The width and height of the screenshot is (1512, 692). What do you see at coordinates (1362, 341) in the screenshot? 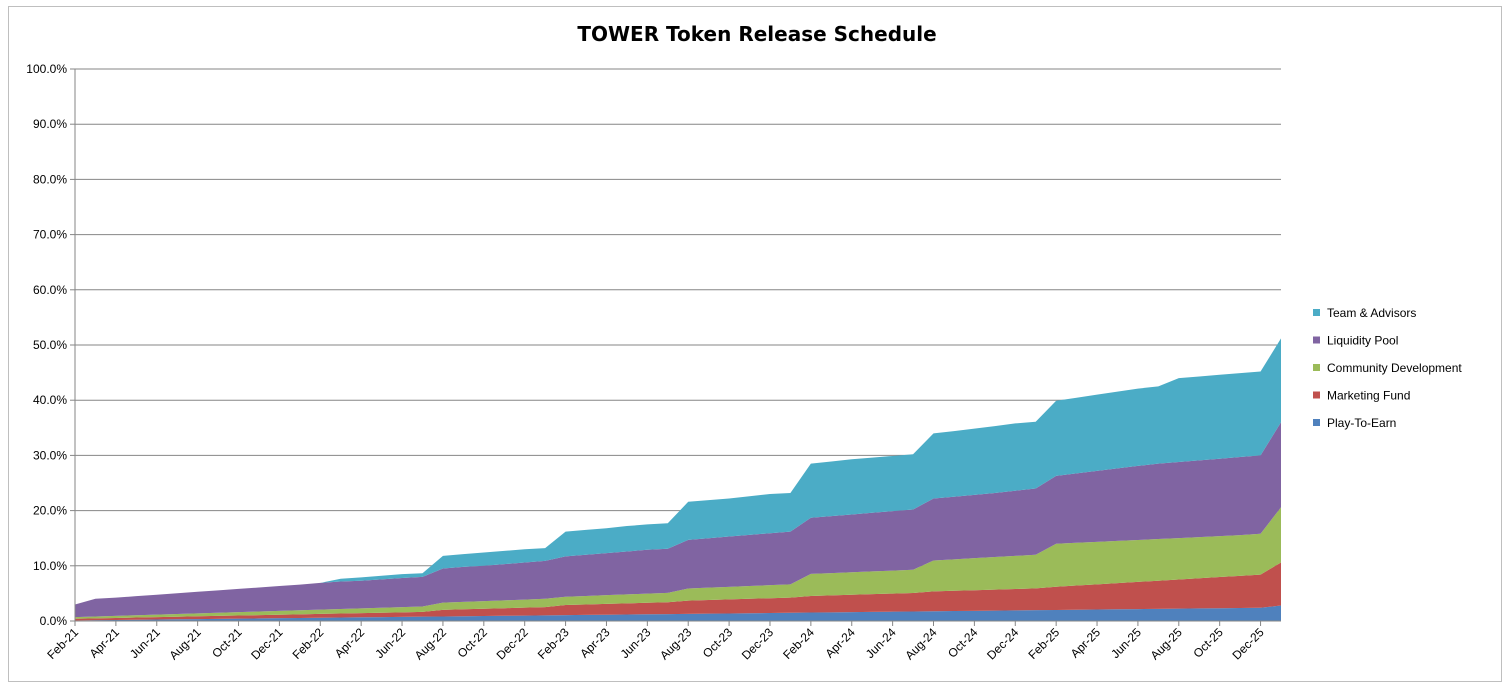
I see `legend-label: Liquidity Pool` at bounding box center [1362, 341].